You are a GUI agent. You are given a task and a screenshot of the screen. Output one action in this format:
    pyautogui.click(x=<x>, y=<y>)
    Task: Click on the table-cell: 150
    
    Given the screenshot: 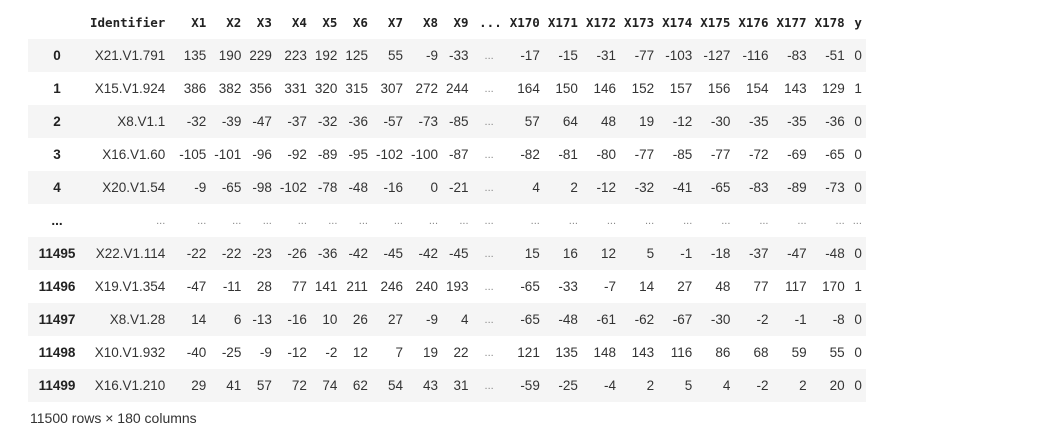 What is the action you would take?
    pyautogui.click(x=566, y=88)
    